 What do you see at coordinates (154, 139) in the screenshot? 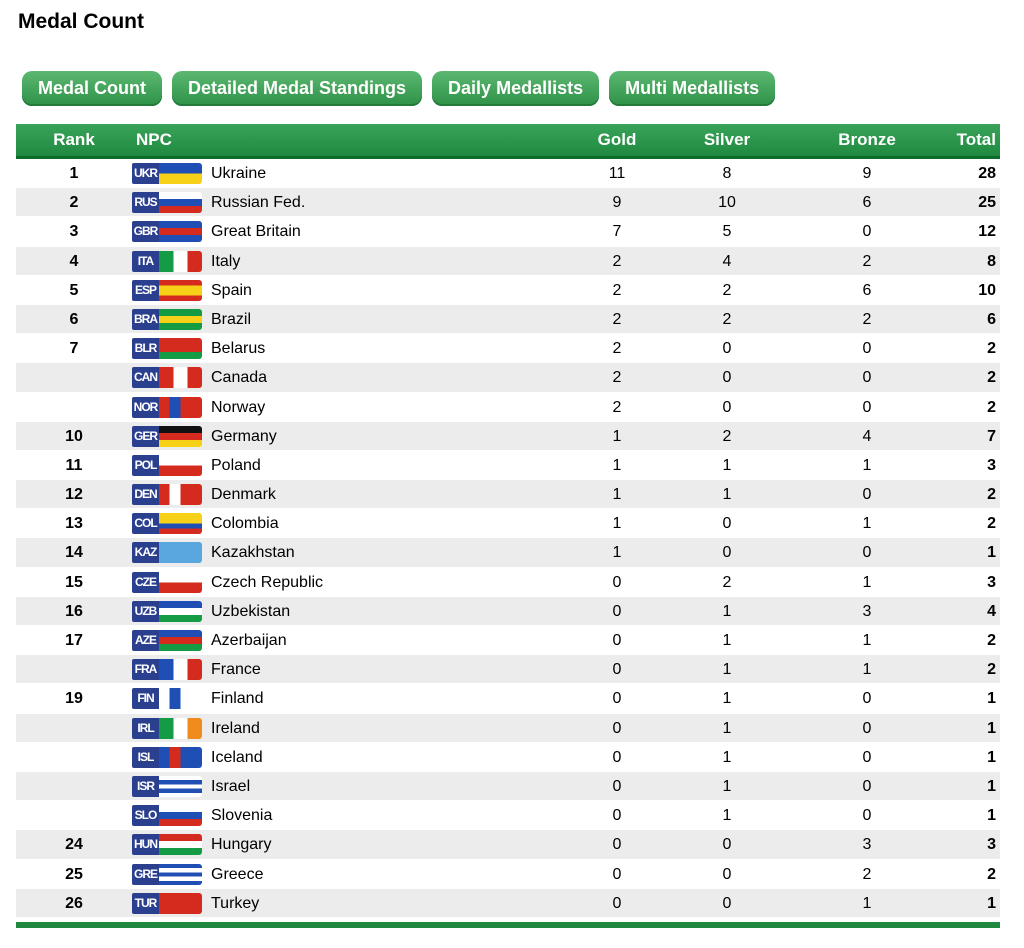
I see `column-header: NPC` at bounding box center [154, 139].